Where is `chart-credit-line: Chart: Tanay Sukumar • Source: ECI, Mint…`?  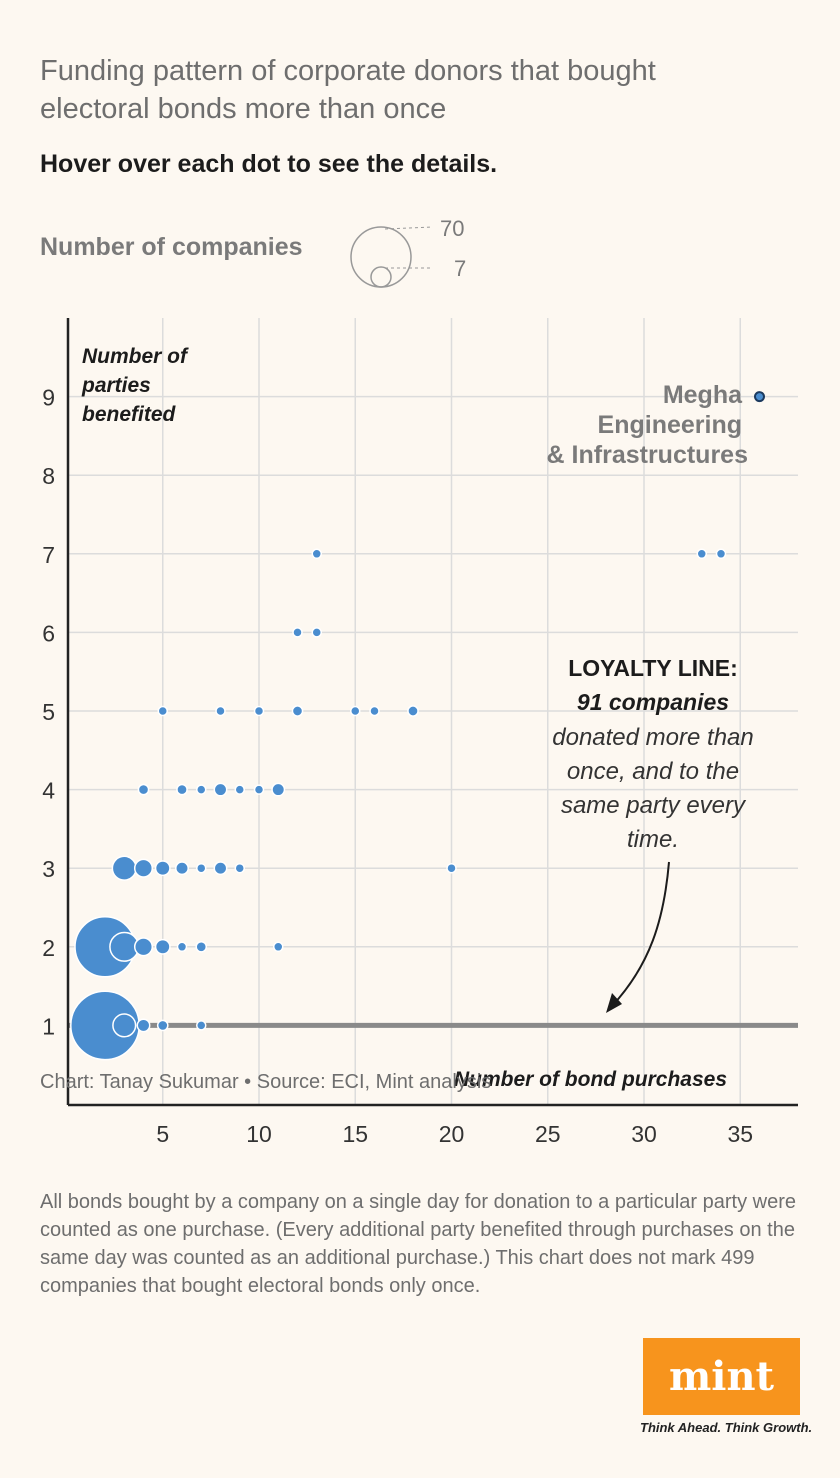
chart-credit-line: Chart: Tanay Sukumar • Source: ECI, Mint… is located at coordinates (266, 1082).